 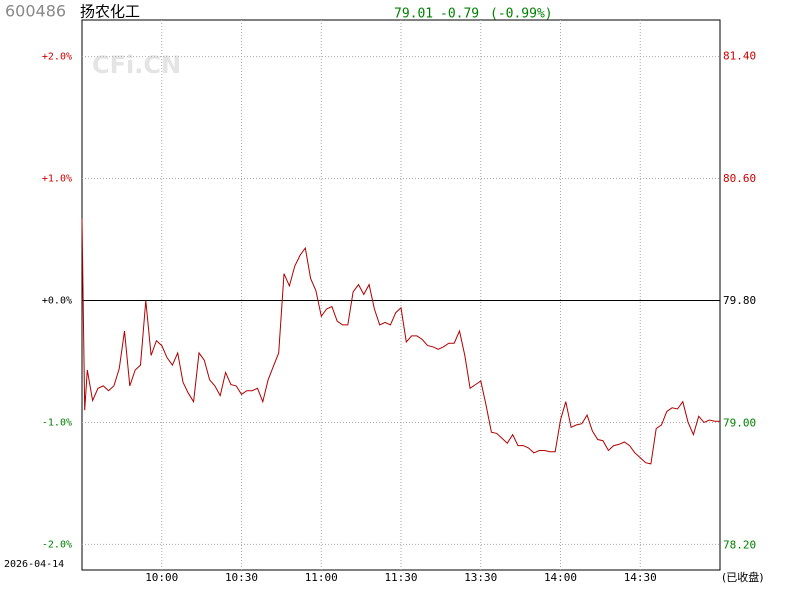 I want to click on y-tick-label: +2.0%, so click(x=57, y=57).